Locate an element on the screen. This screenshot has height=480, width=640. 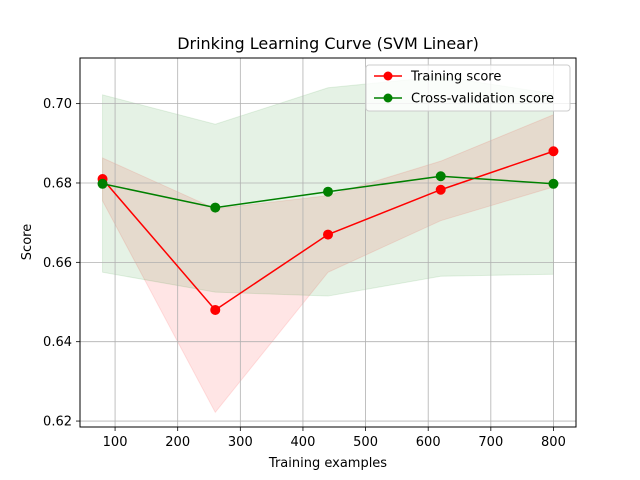
legend-box is located at coordinates (468, 88).